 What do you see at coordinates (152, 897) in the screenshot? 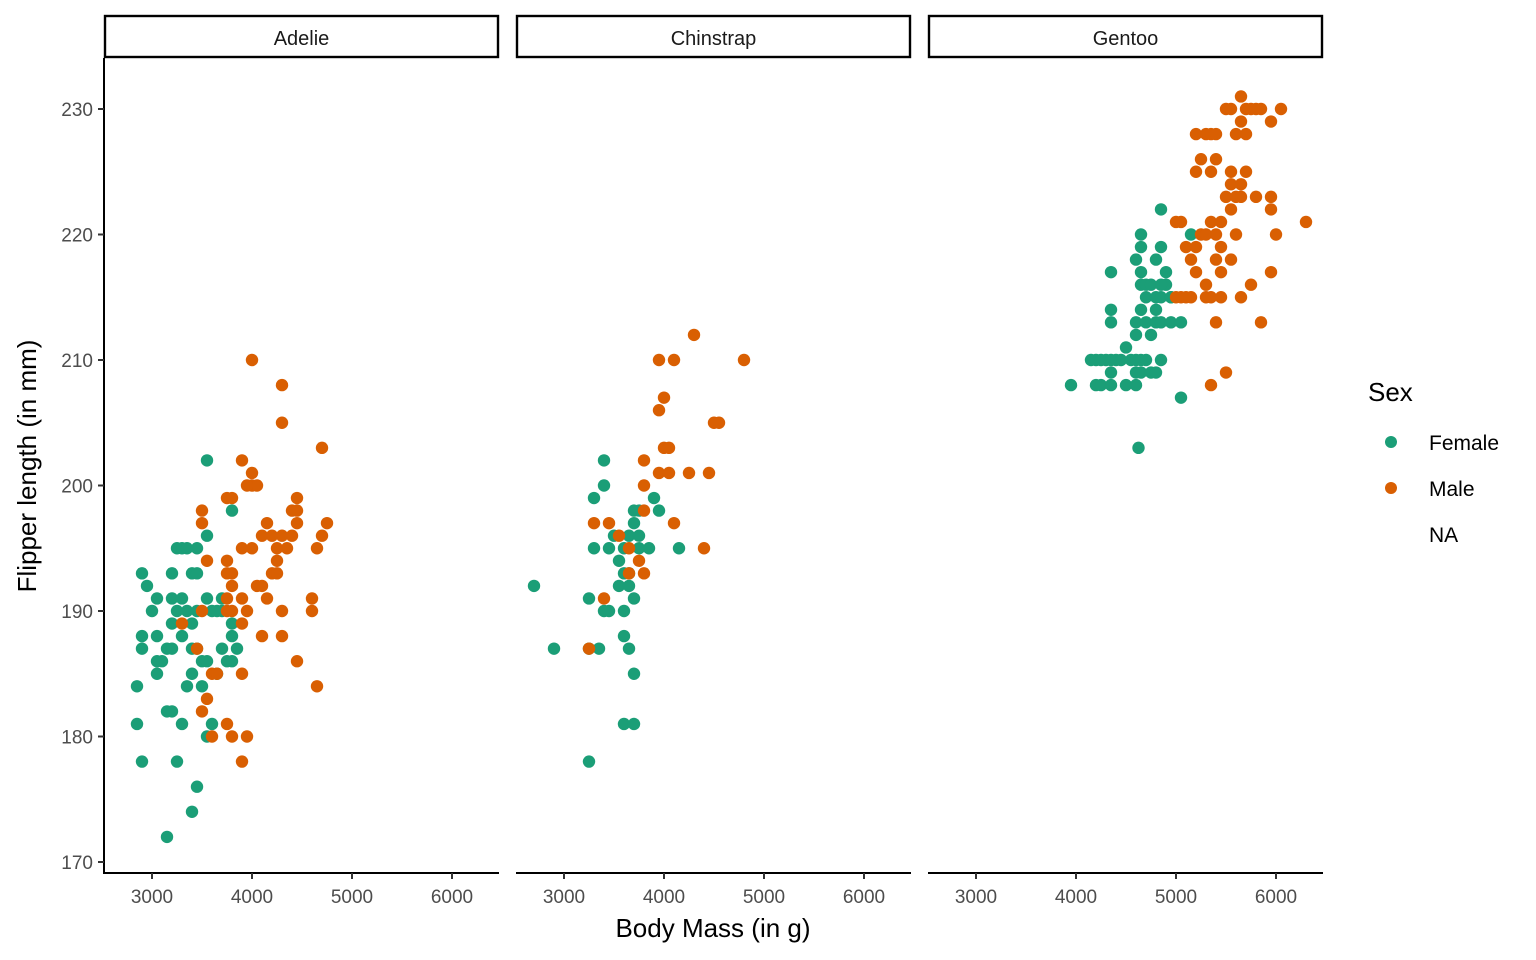
I see `x-tick-label: 3000` at bounding box center [152, 897].